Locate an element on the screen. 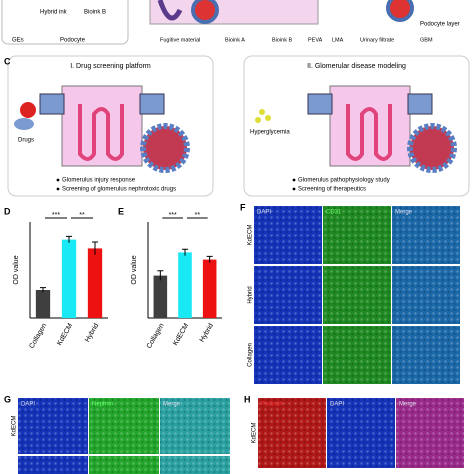 Image resolution: width=474 pixels, height=474 pixels. panel-a-frame is located at coordinates (65, 22).